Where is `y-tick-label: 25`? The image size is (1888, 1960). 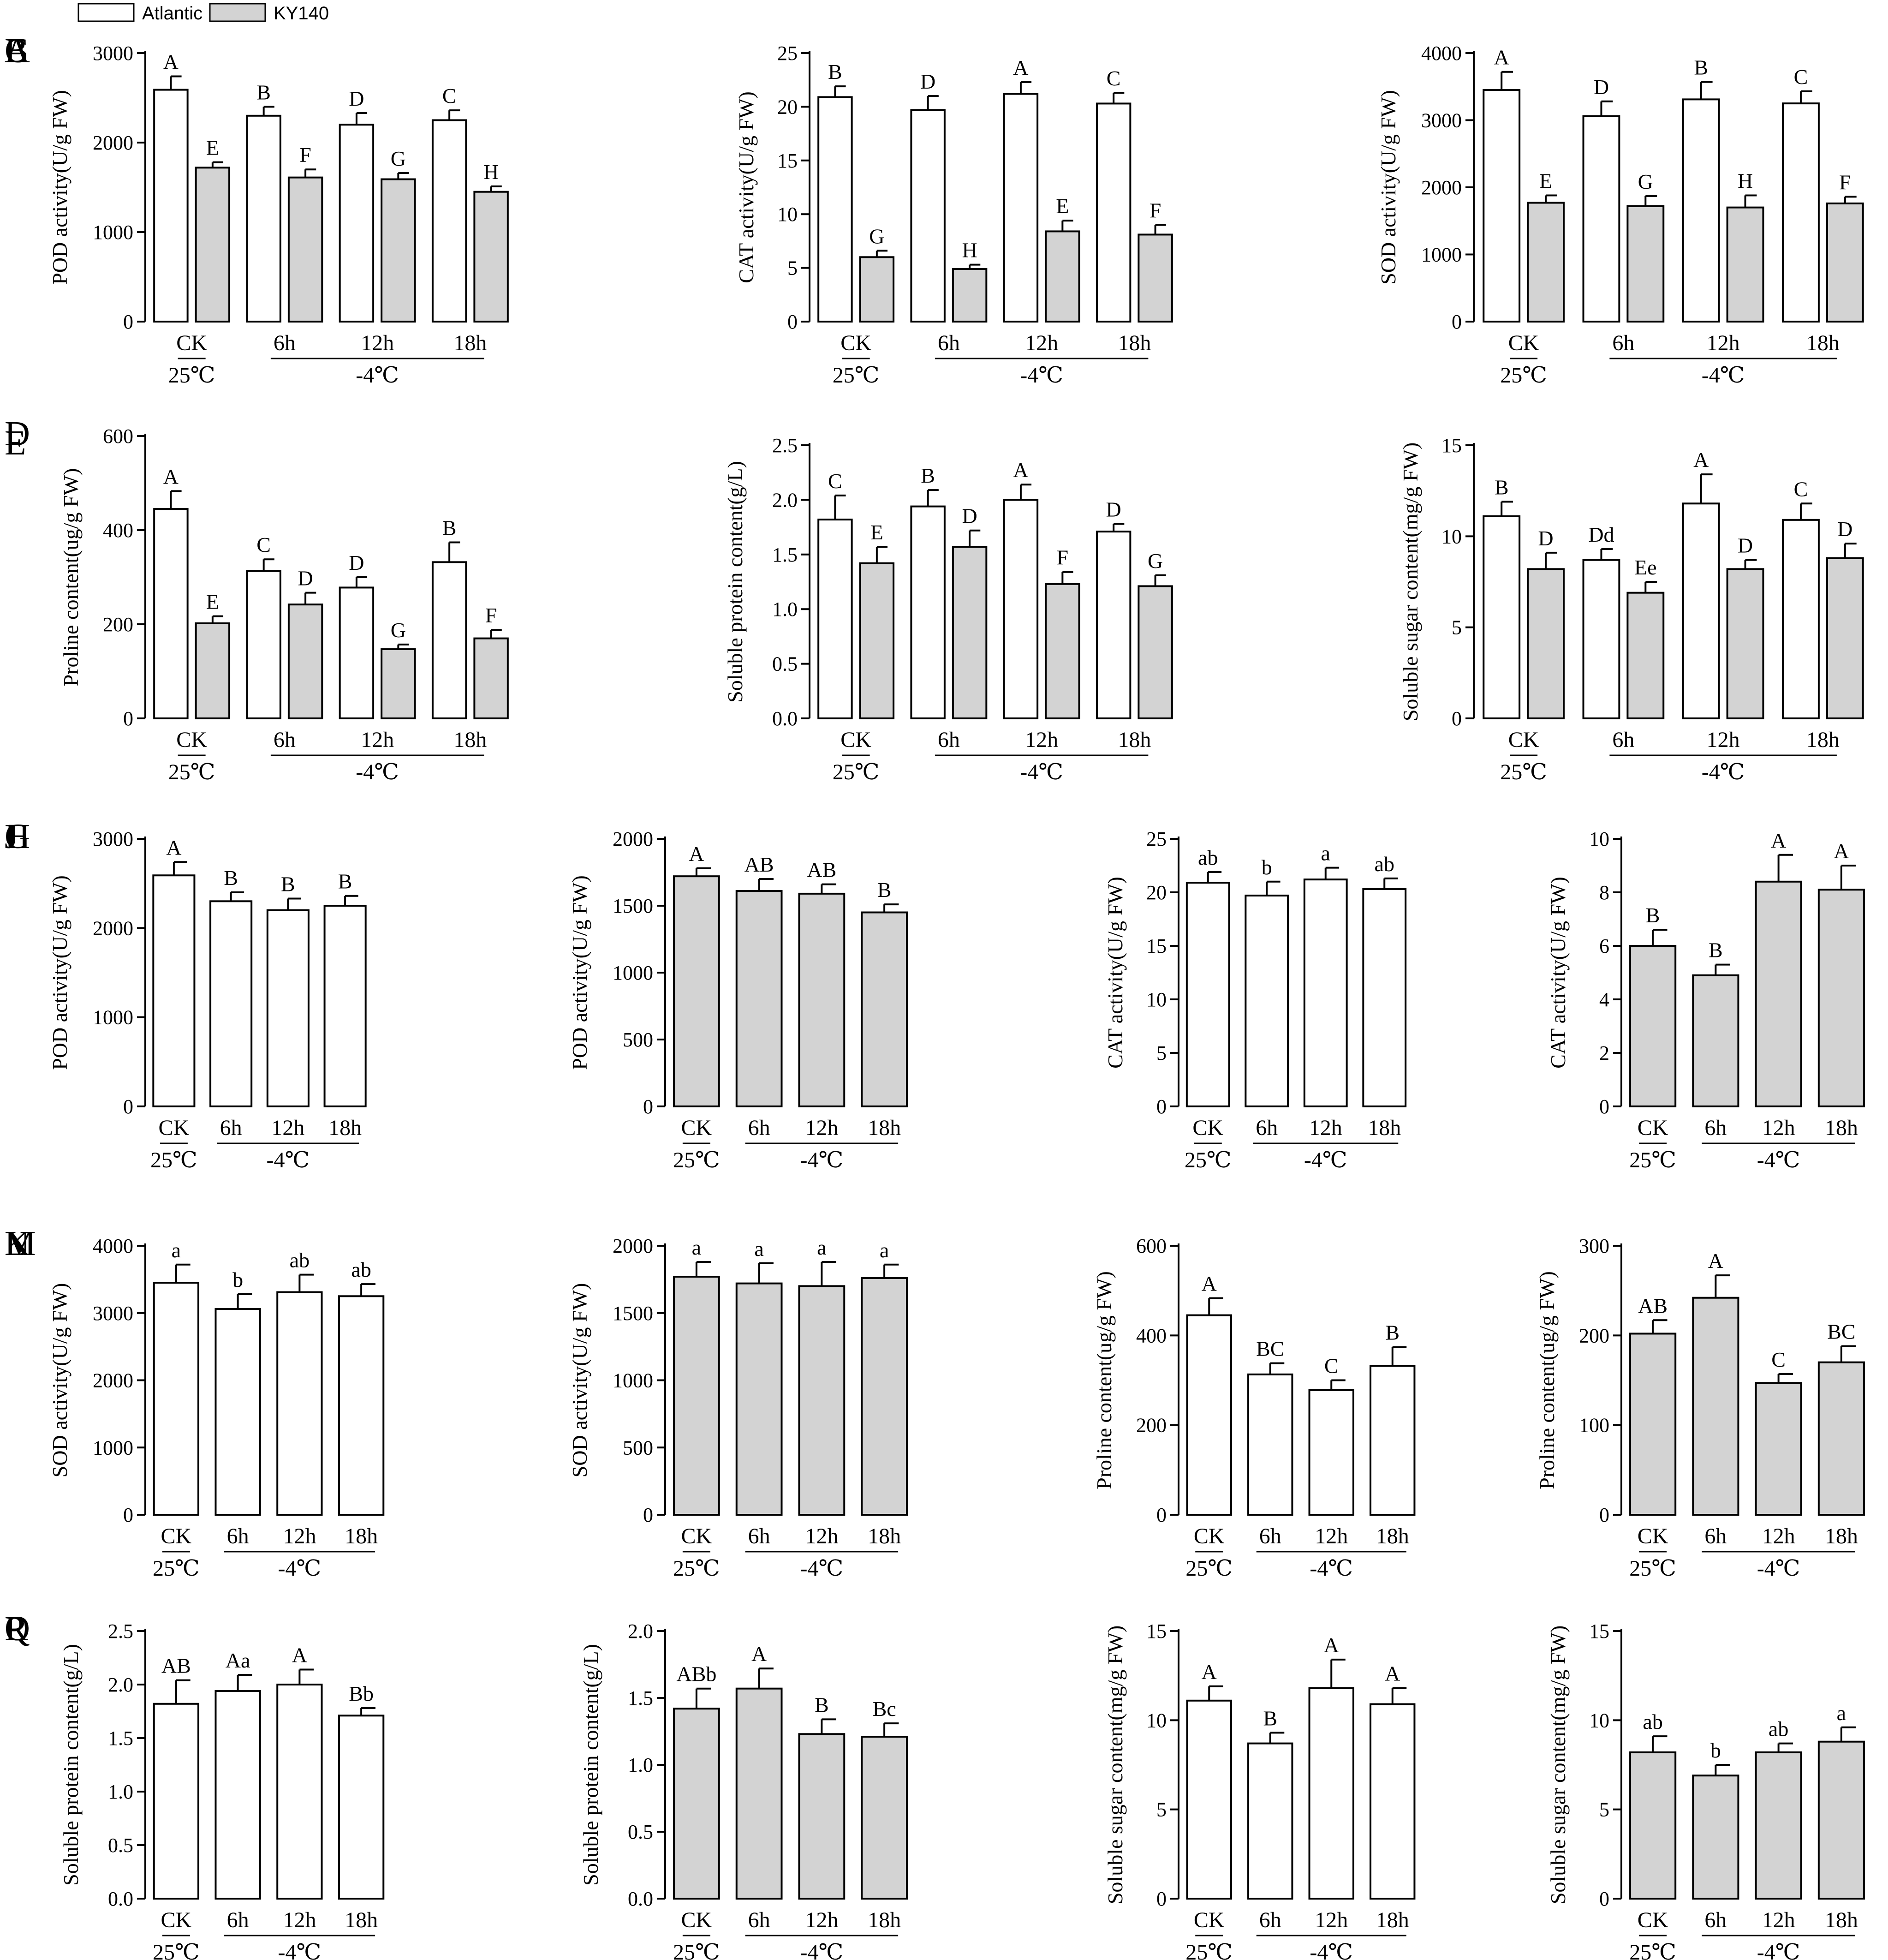
y-tick-label: 25 is located at coordinates (788, 53).